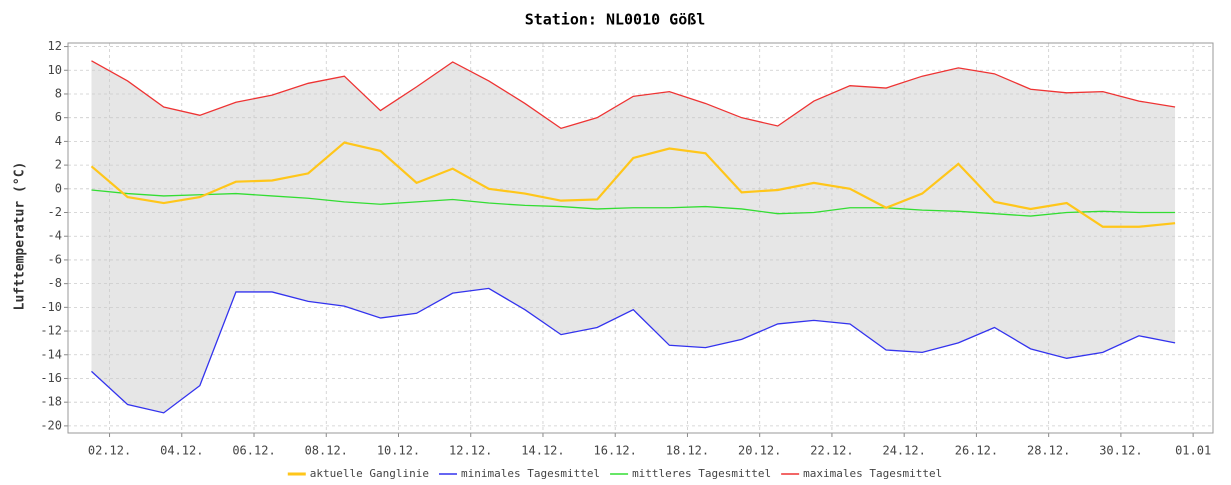  Describe the element at coordinates (976, 451) in the screenshot. I see `x-tick-label: 26.12.` at that location.